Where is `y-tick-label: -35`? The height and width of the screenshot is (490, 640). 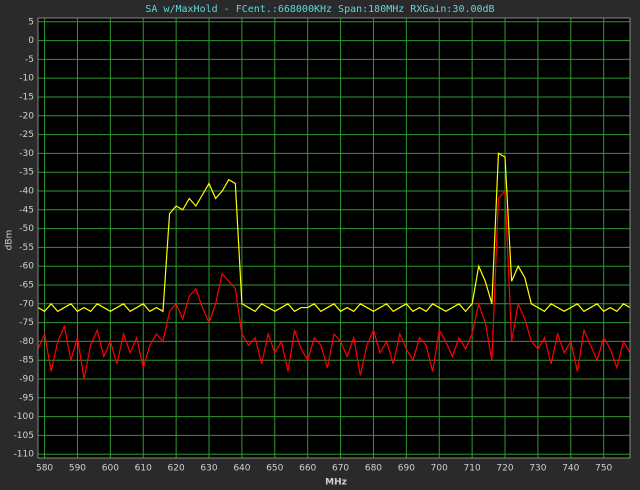 y-tick-label: -35 is located at coordinates (26, 173).